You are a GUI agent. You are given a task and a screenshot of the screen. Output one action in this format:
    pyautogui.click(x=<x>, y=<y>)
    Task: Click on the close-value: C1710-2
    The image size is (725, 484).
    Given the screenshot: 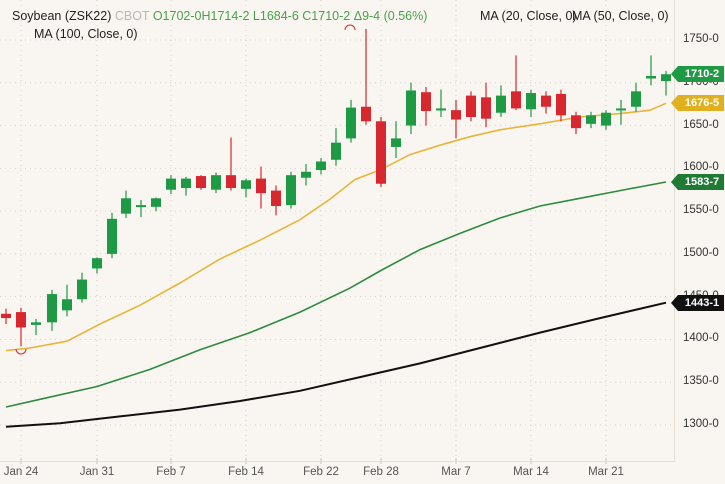 What is the action you would take?
    pyautogui.click(x=326, y=16)
    